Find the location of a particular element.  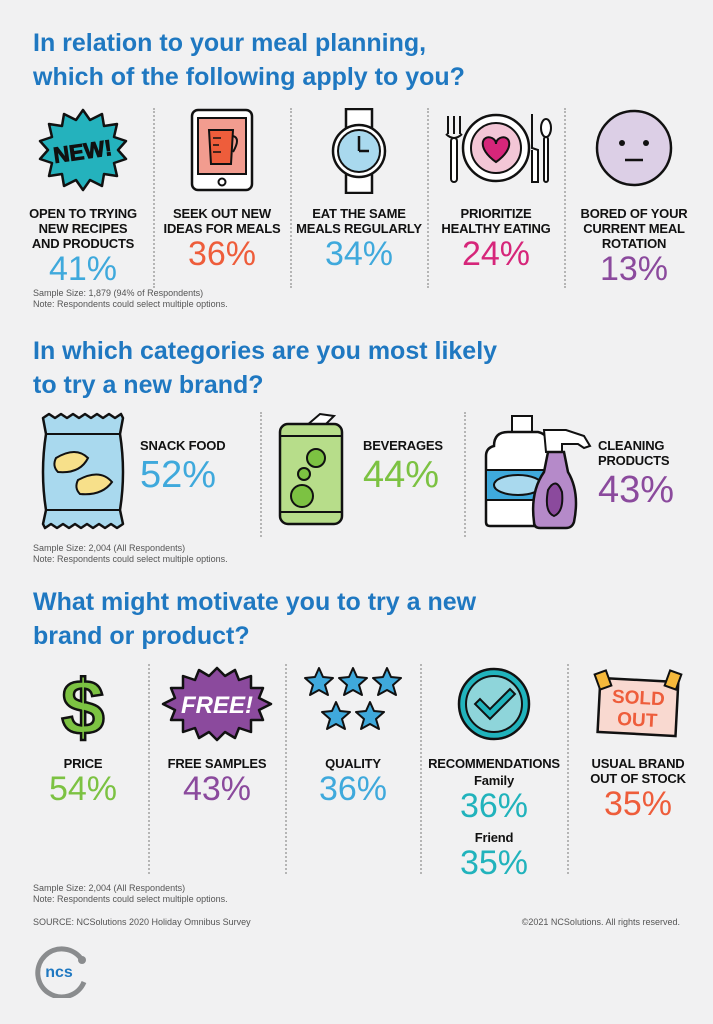

stat-label: SEEK OUT NEW IDEAS FOR MEALS is located at coordinates (222, 221).